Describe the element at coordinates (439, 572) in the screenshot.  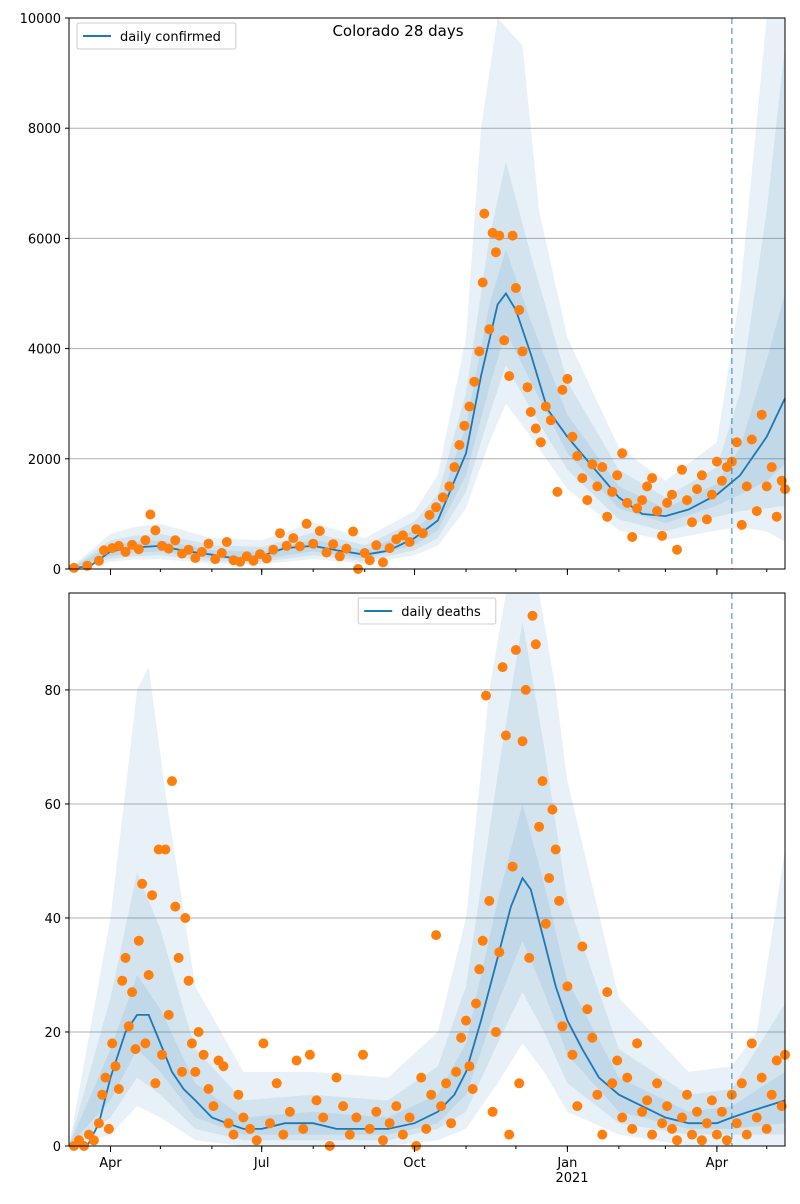
I see `x-axis-ticks` at that location.